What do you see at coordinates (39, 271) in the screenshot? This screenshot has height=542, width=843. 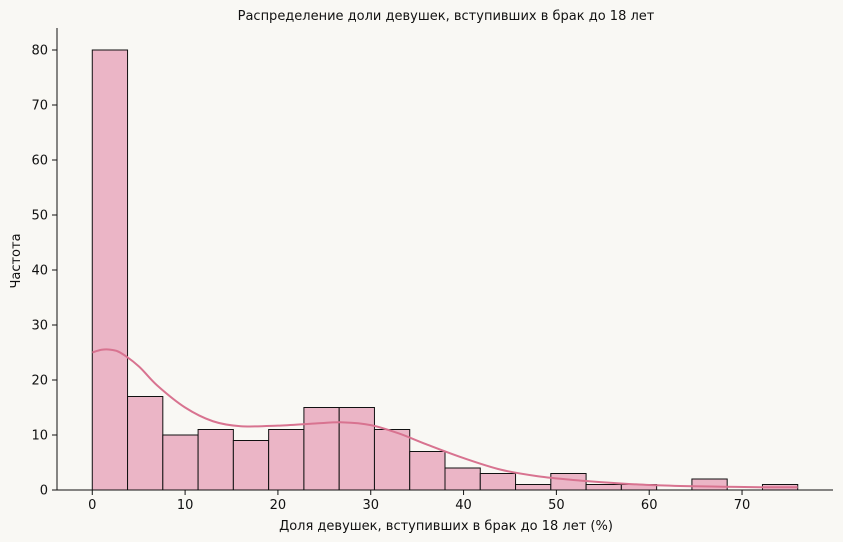 I see `y-tick-label: 40` at bounding box center [39, 271].